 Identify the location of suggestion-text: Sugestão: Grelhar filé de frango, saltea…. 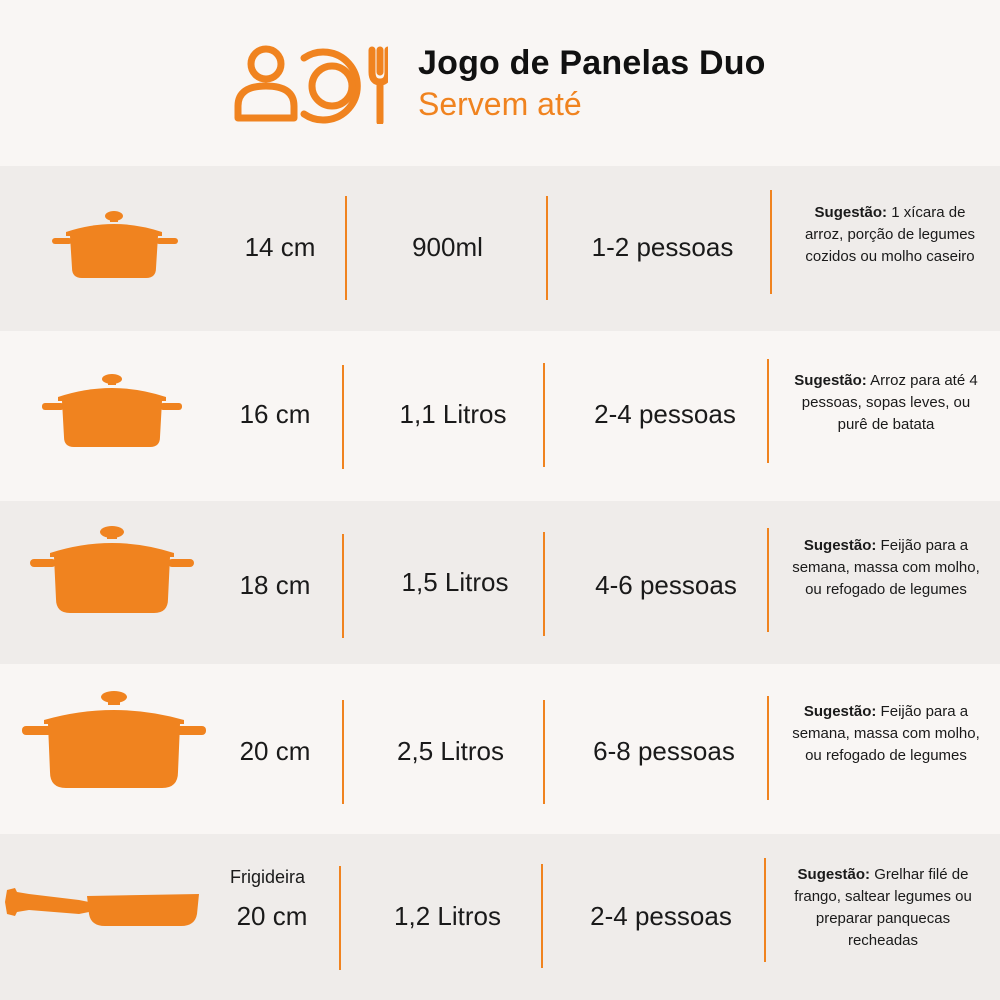
(883, 908).